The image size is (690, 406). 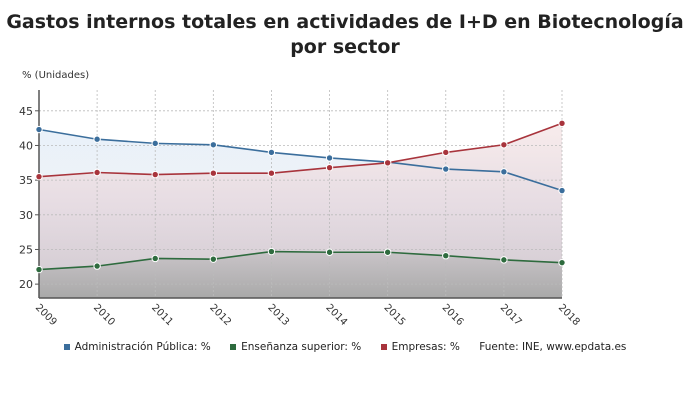 I want to click on x-tick-label: 2009, so click(x=46, y=315).